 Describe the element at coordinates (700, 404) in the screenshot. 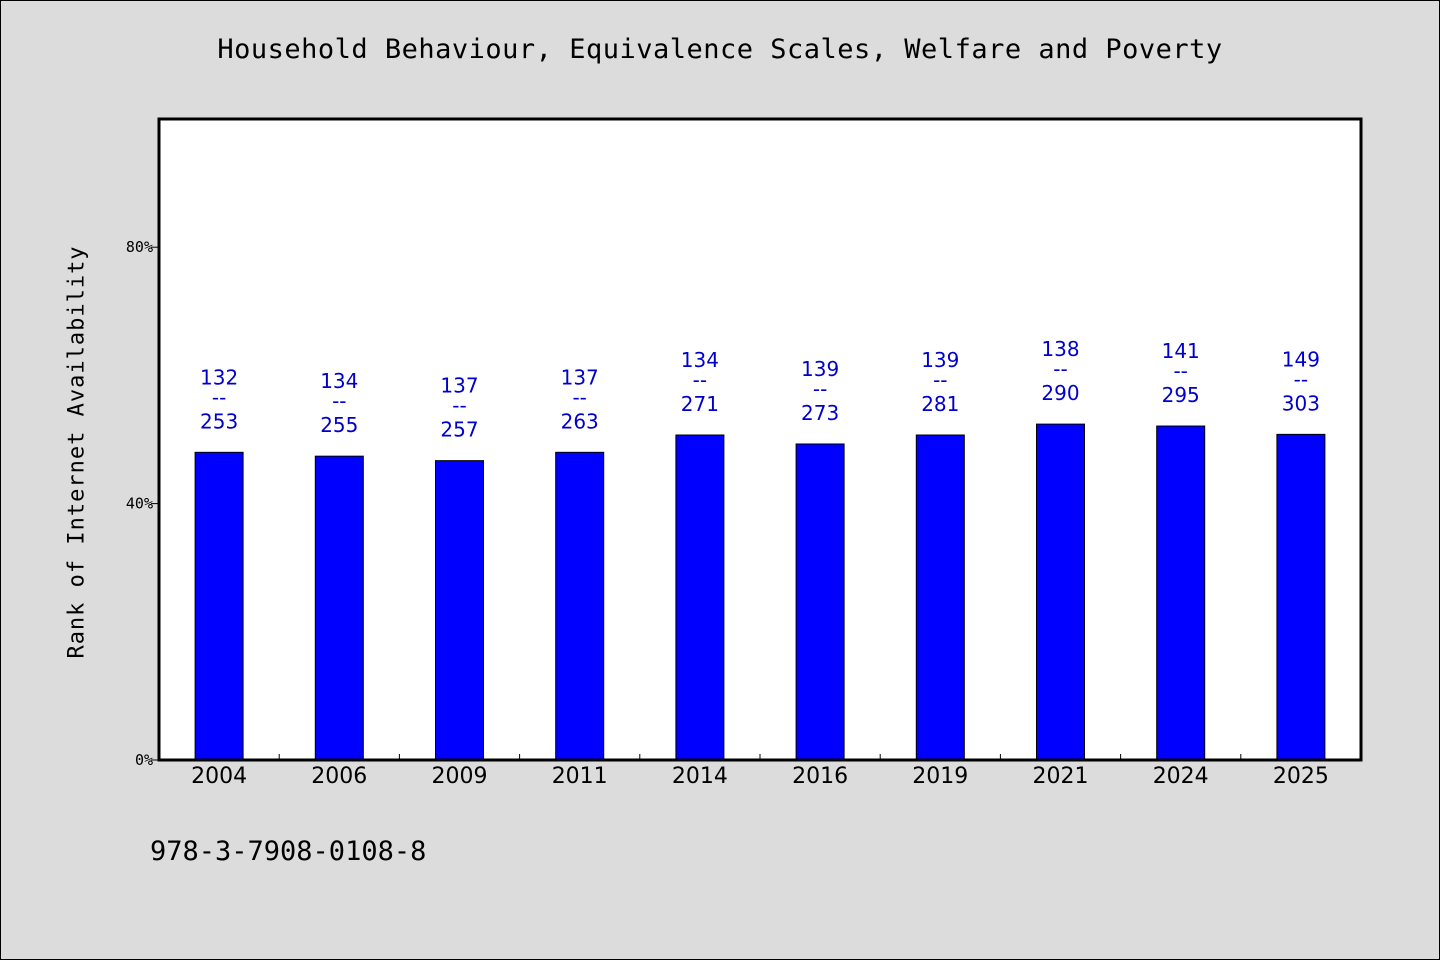

I see `bar-total-label: 271` at that location.